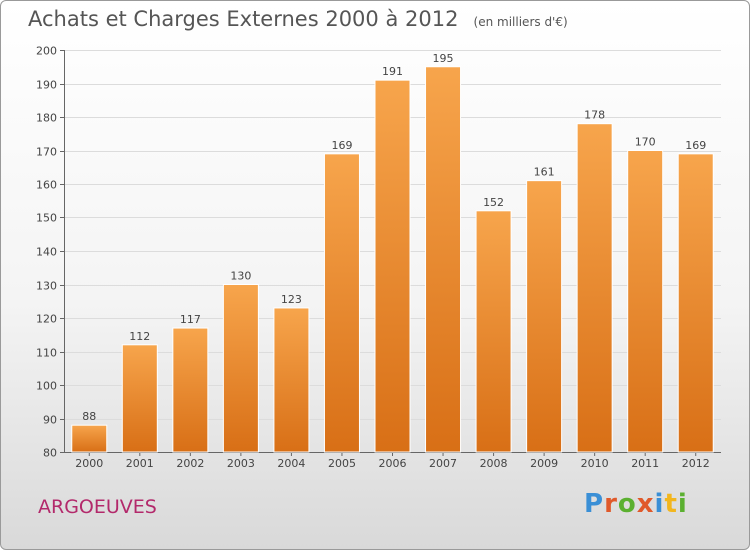  Describe the element at coordinates (494, 463) in the screenshot. I see `x-tick-label: 2008` at that location.